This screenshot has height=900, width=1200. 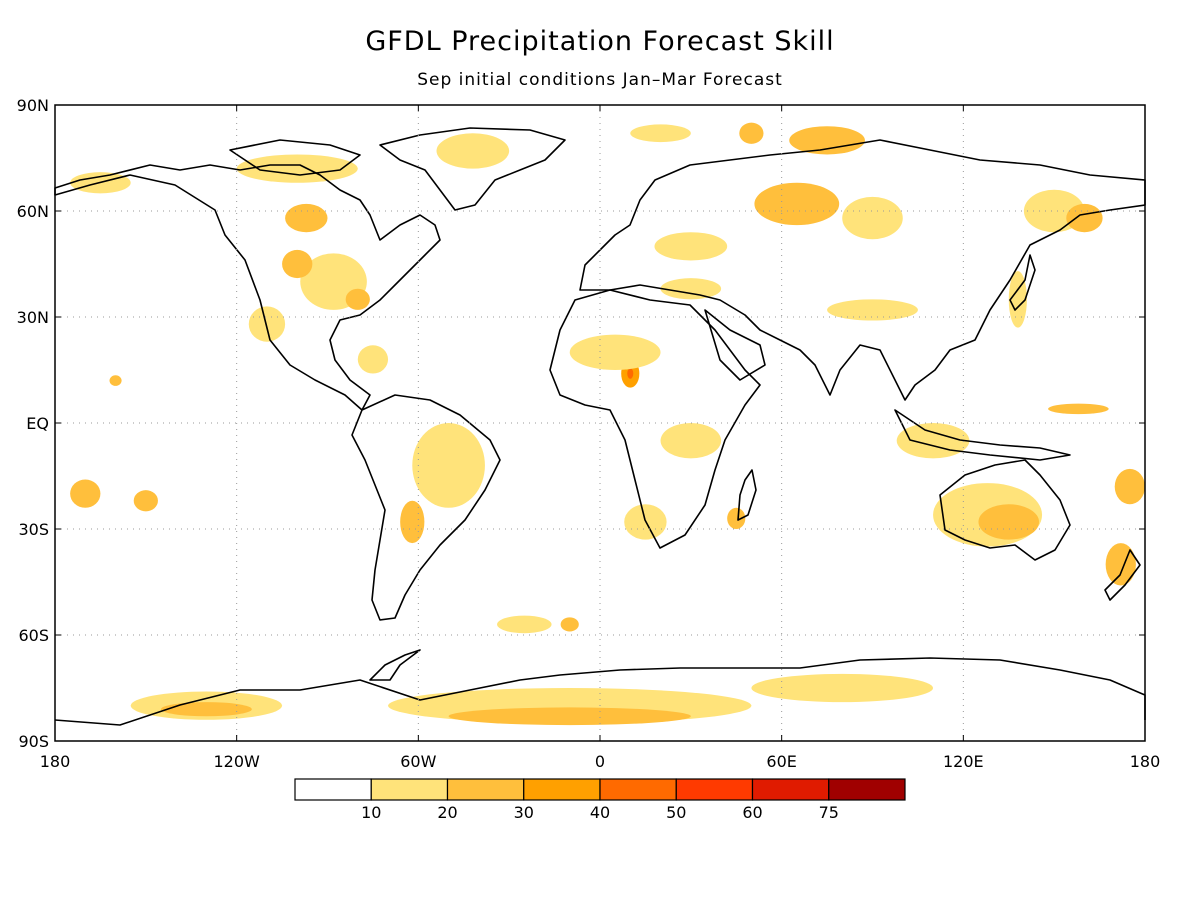 I want to click on japan-coastline, so click(x=1022, y=282).